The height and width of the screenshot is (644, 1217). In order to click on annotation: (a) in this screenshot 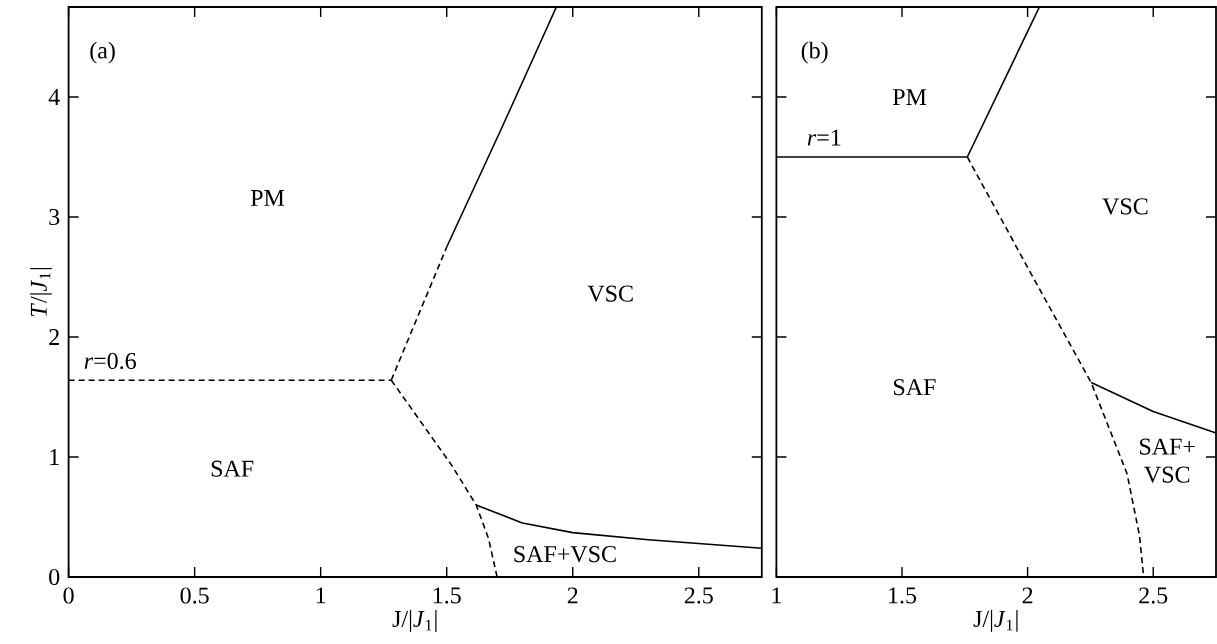, I will do `click(102, 52)`.